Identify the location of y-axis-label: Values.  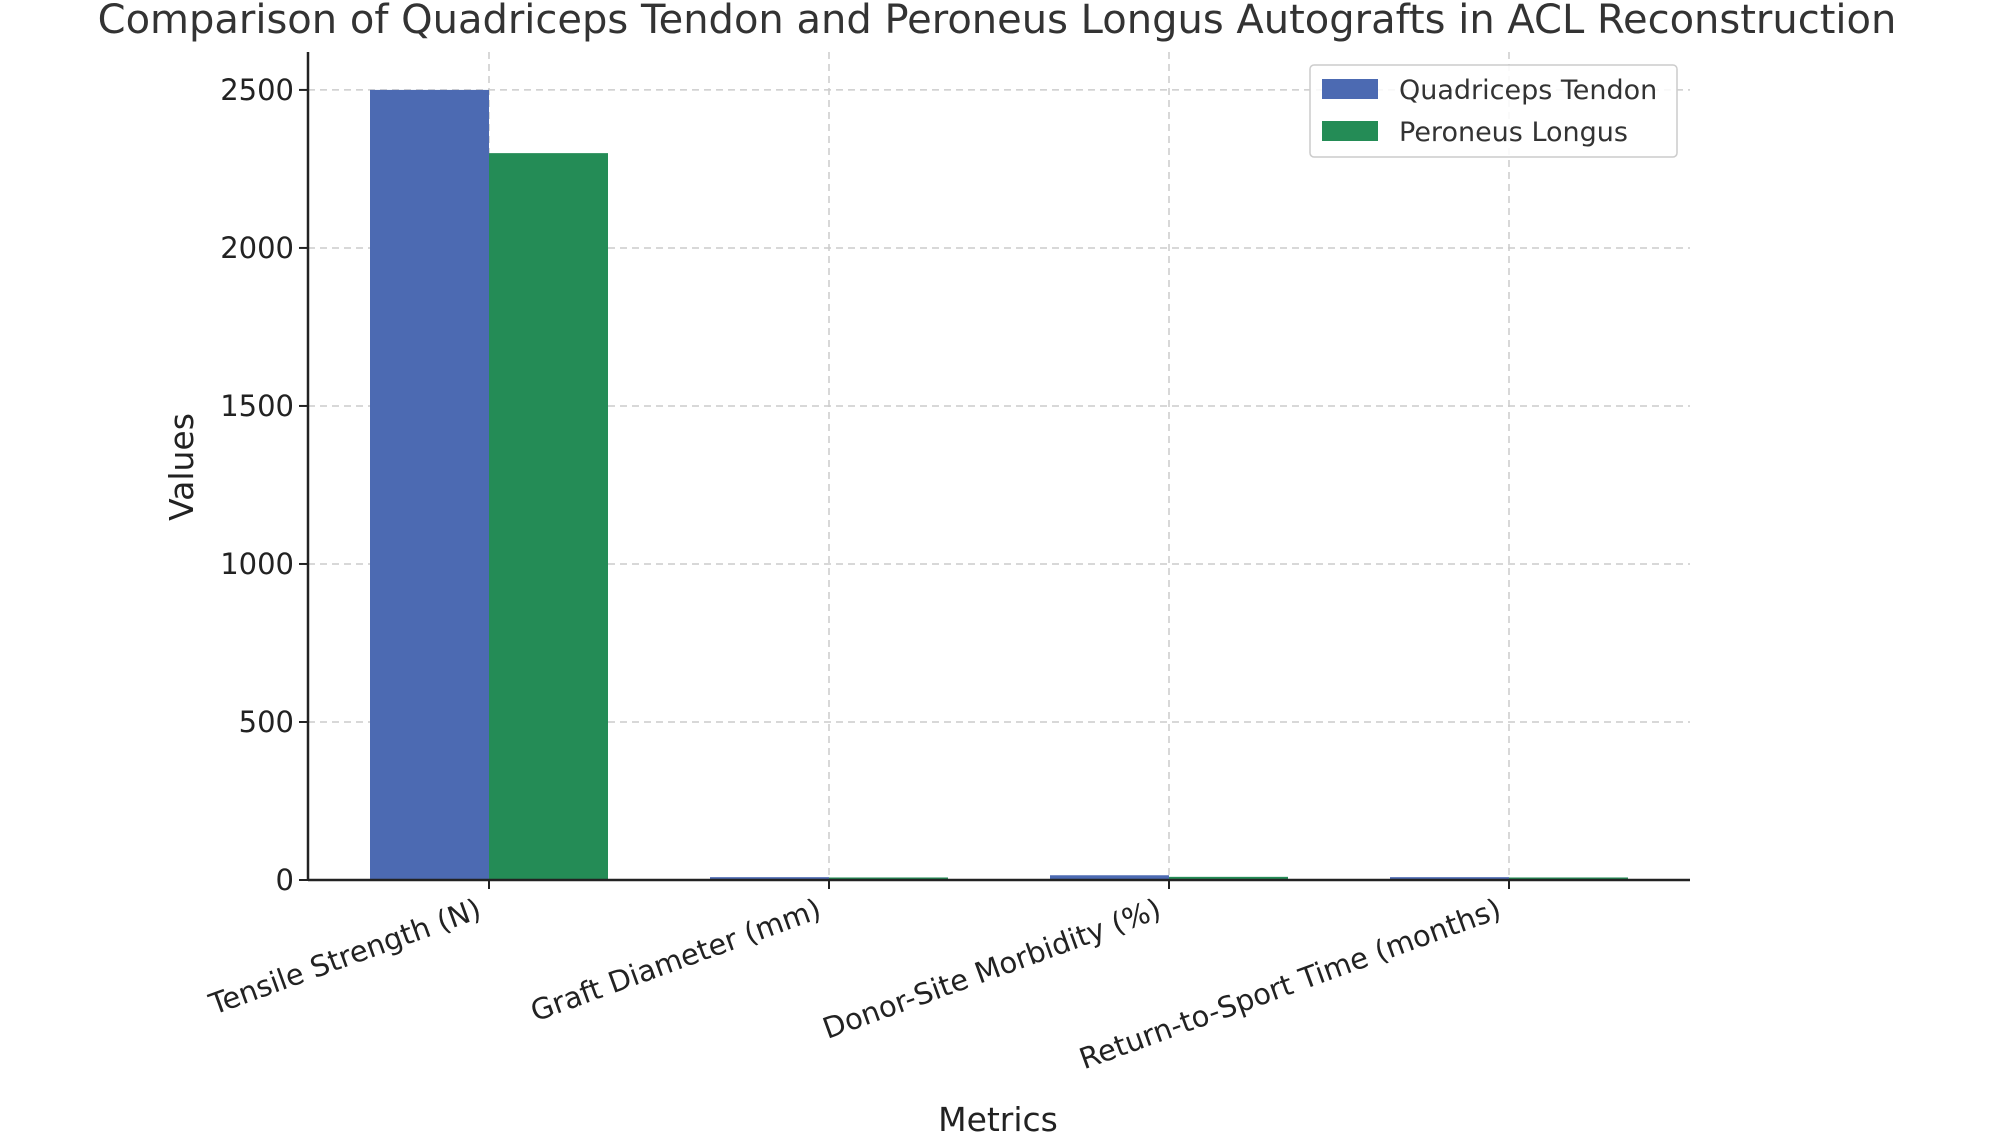
(181, 467).